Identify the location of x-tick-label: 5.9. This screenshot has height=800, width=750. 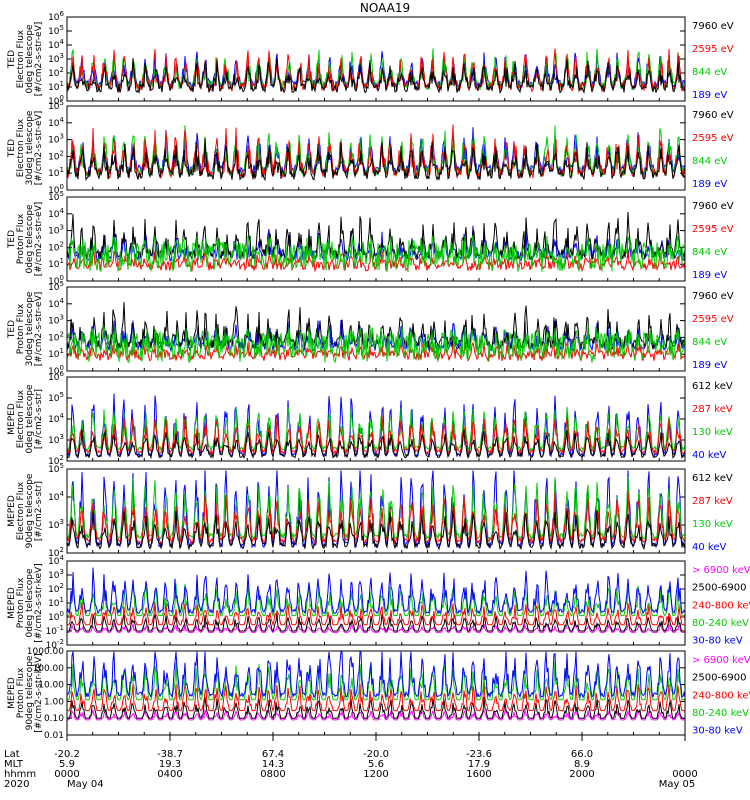
(67, 764).